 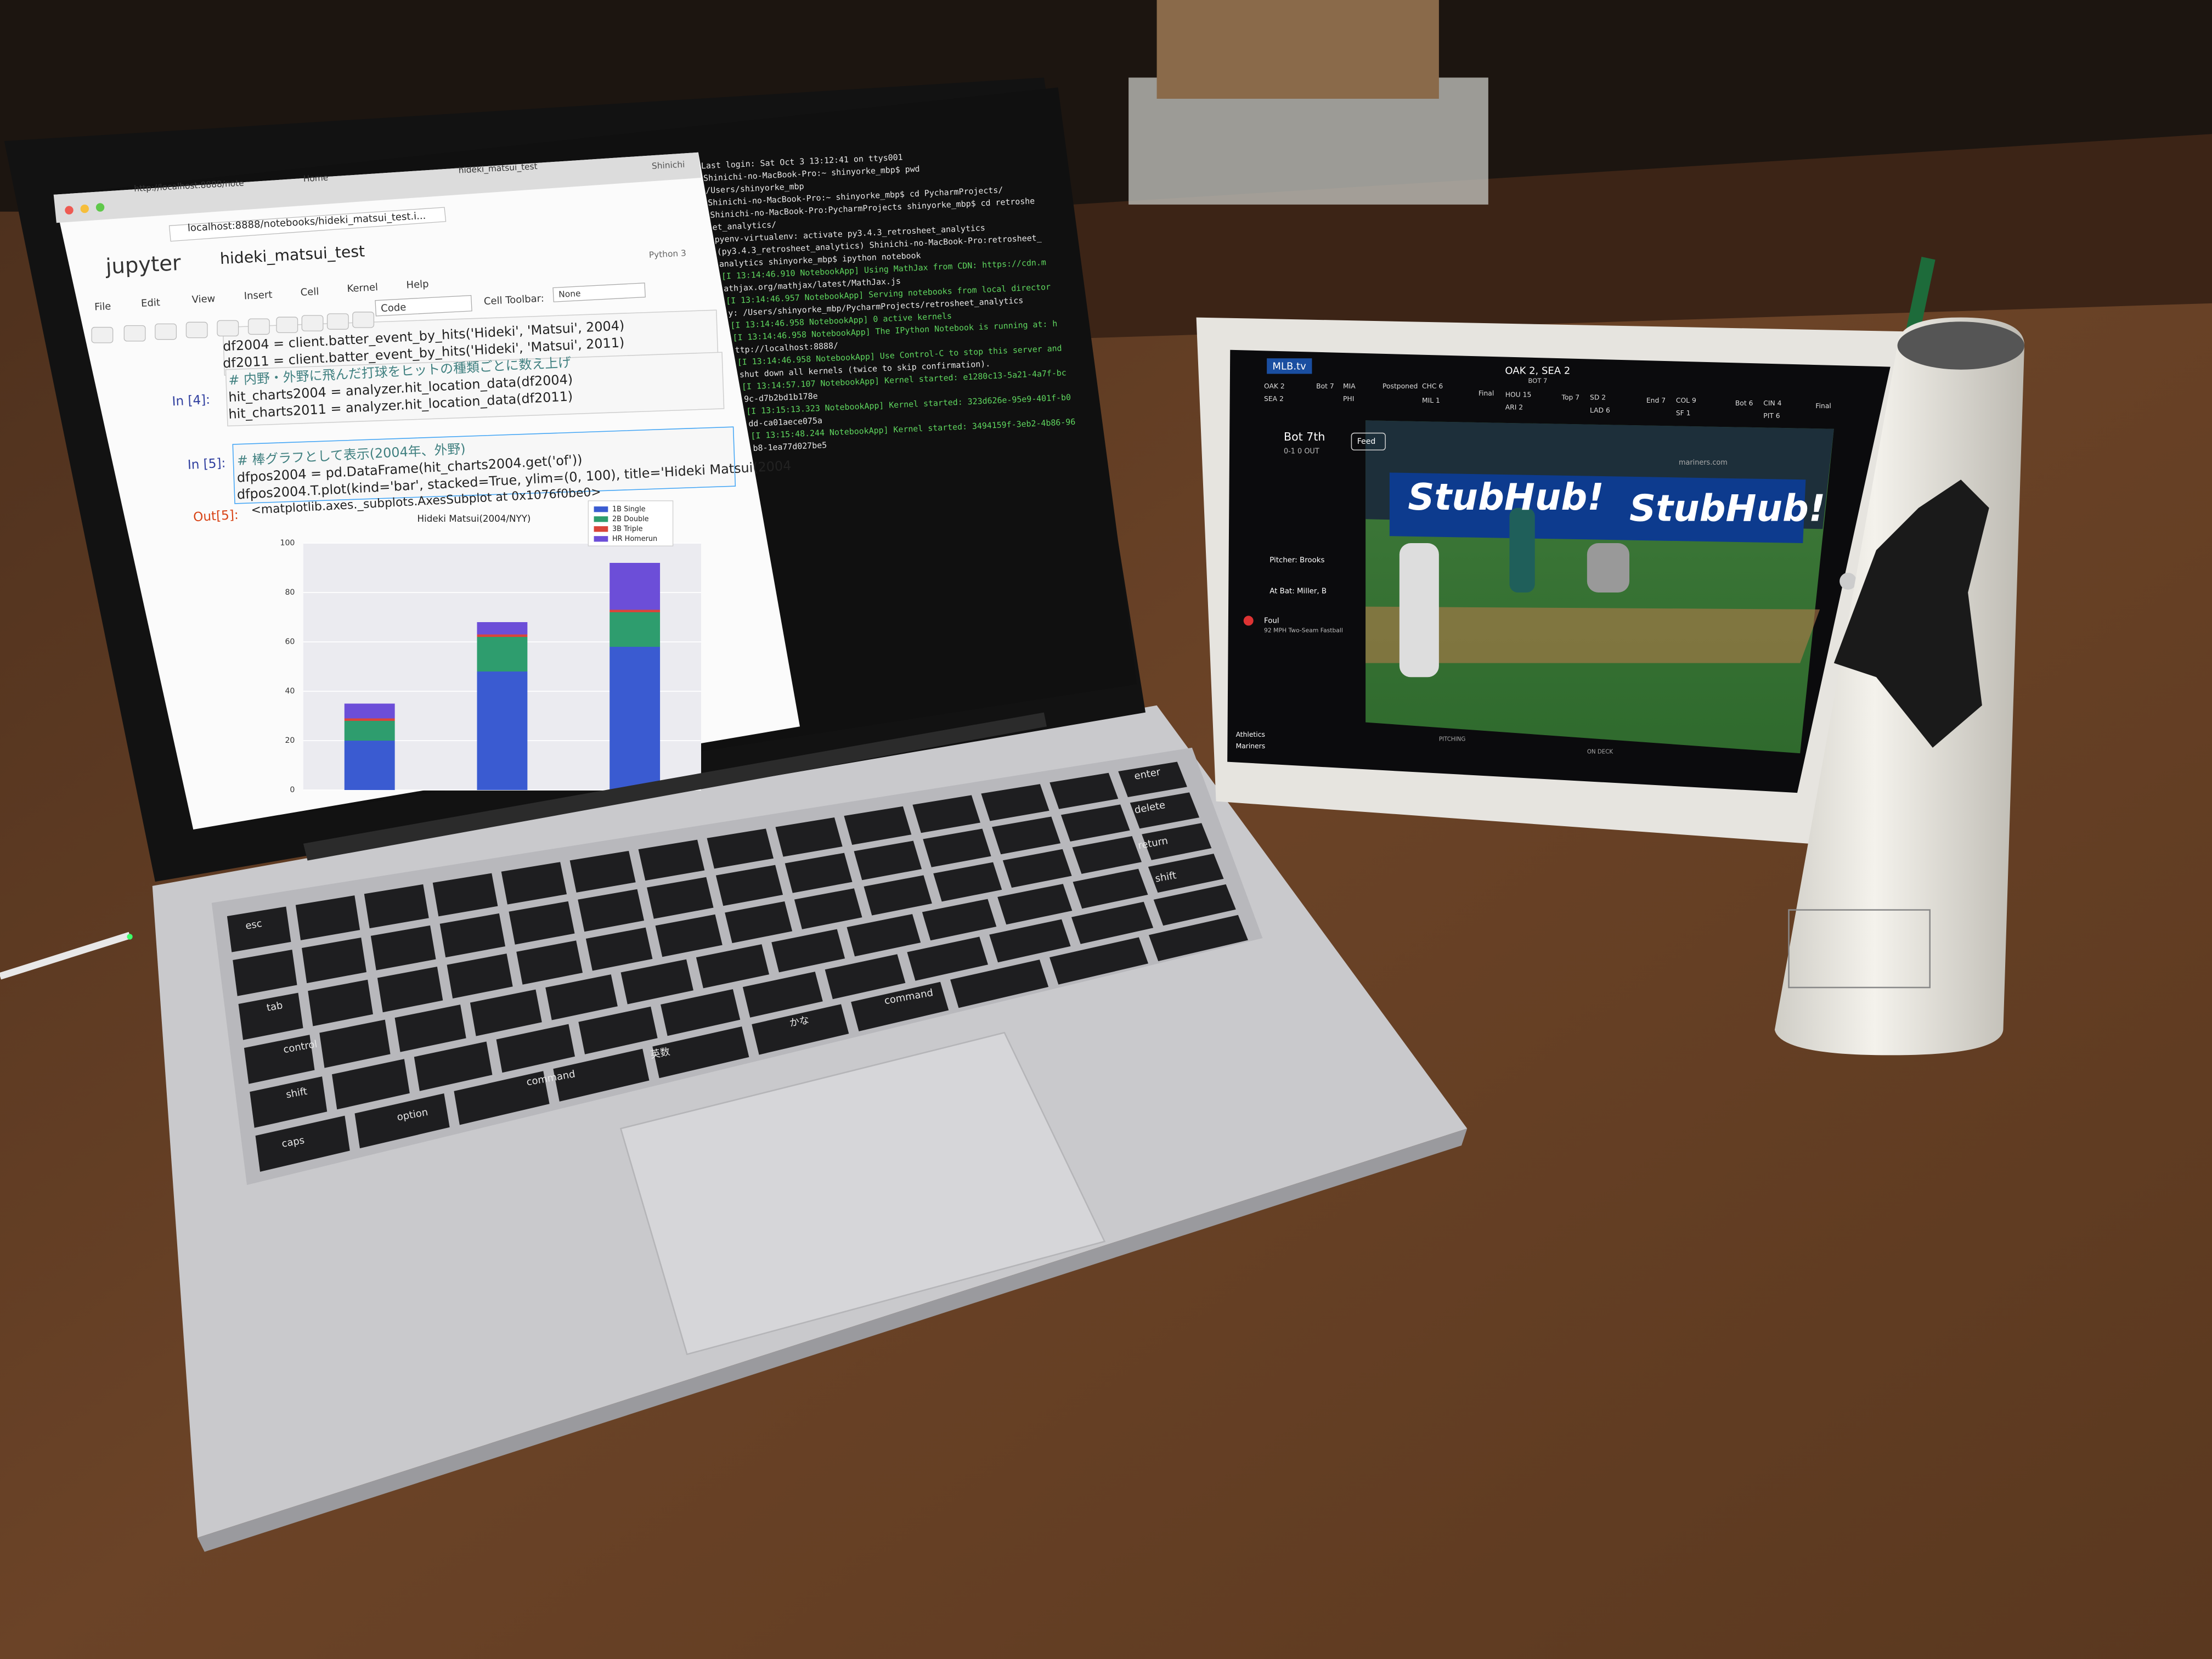 What do you see at coordinates (1349, 386) in the screenshot?
I see `ticker-item: MIA` at bounding box center [1349, 386].